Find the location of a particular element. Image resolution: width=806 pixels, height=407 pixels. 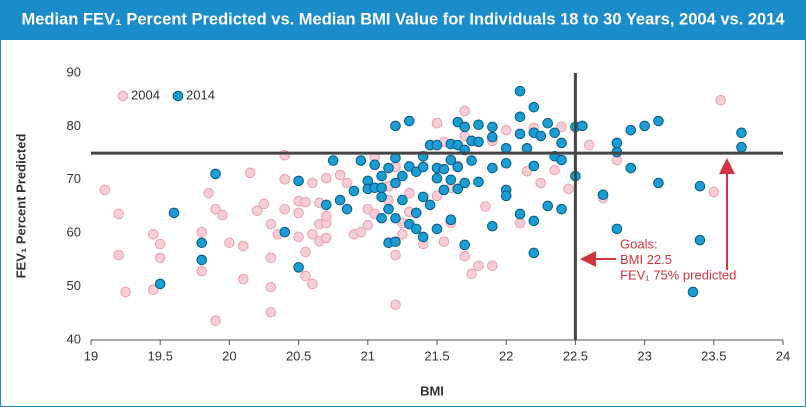

legend-label: 2004 is located at coordinates (145, 94).